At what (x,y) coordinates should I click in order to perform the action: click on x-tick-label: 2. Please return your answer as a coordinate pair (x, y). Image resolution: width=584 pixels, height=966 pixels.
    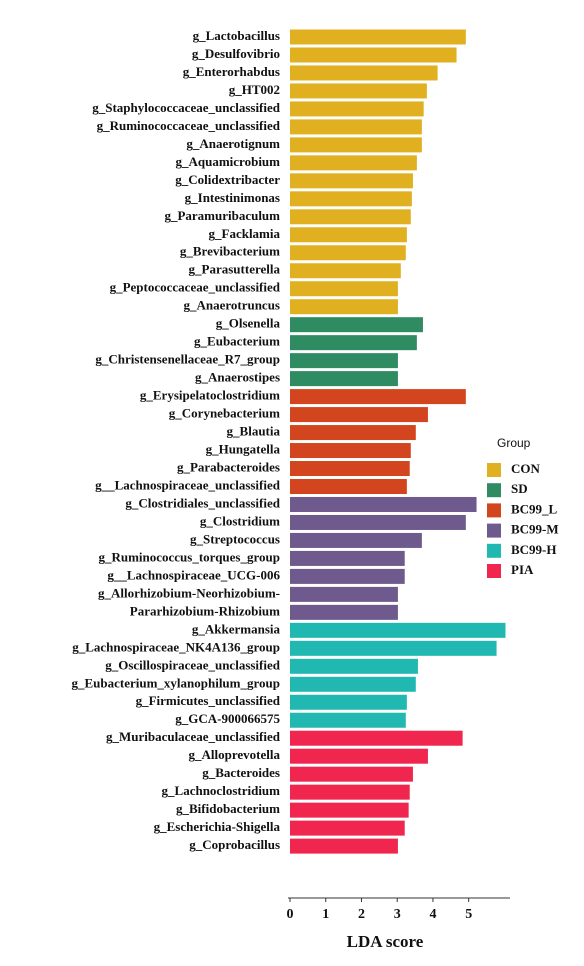
    Looking at the image, I should click on (361, 914).